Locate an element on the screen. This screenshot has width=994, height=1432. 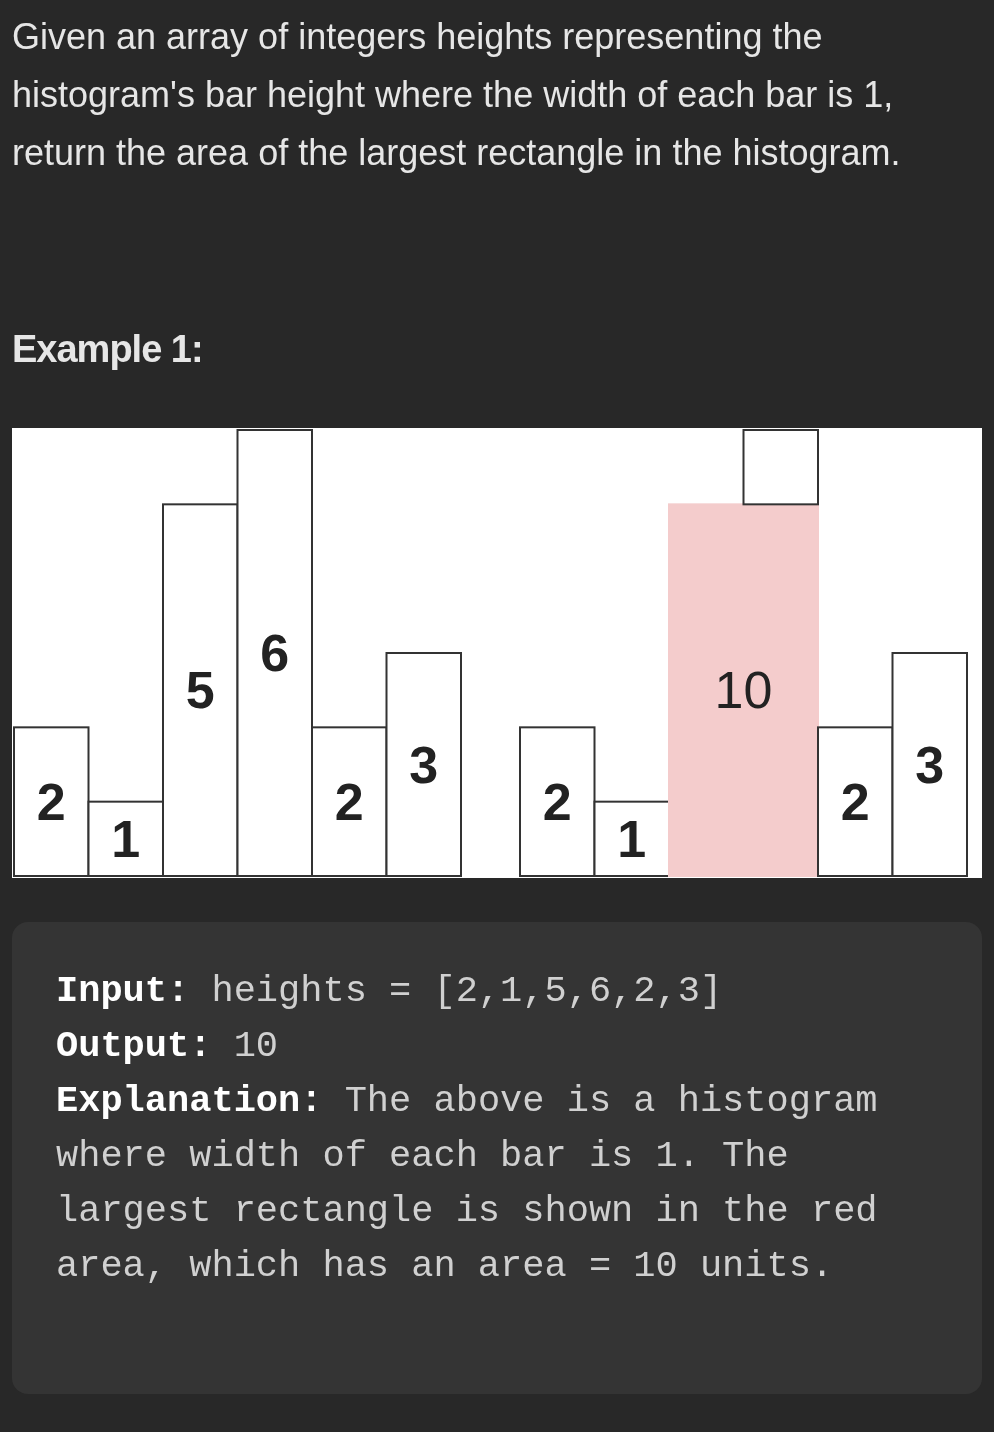
annotation: 10 is located at coordinates (743, 690).